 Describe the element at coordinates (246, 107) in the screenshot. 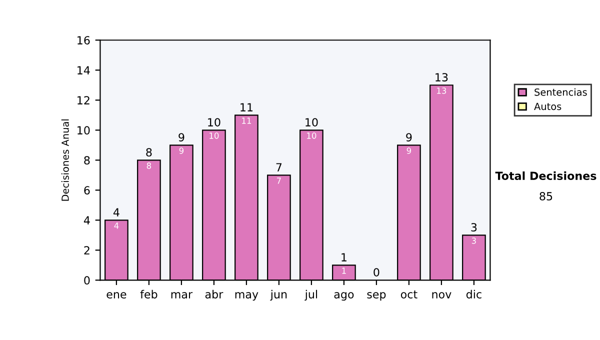

I see `total-label: 11` at that location.